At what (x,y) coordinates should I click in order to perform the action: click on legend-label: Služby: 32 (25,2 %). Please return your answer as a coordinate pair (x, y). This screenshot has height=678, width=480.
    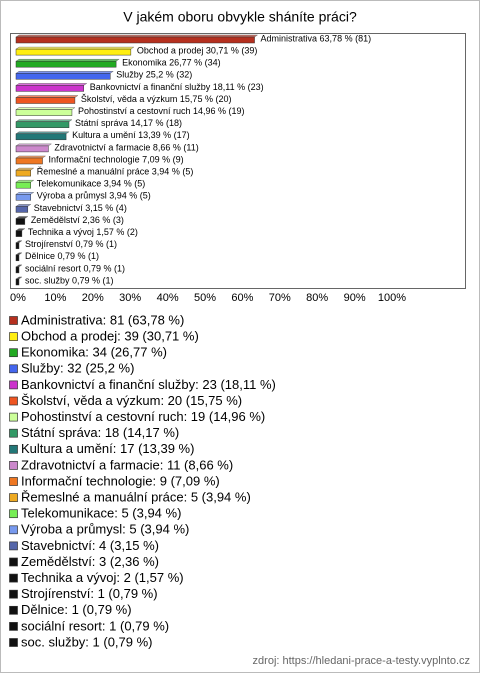
    Looking at the image, I should click on (77, 368).